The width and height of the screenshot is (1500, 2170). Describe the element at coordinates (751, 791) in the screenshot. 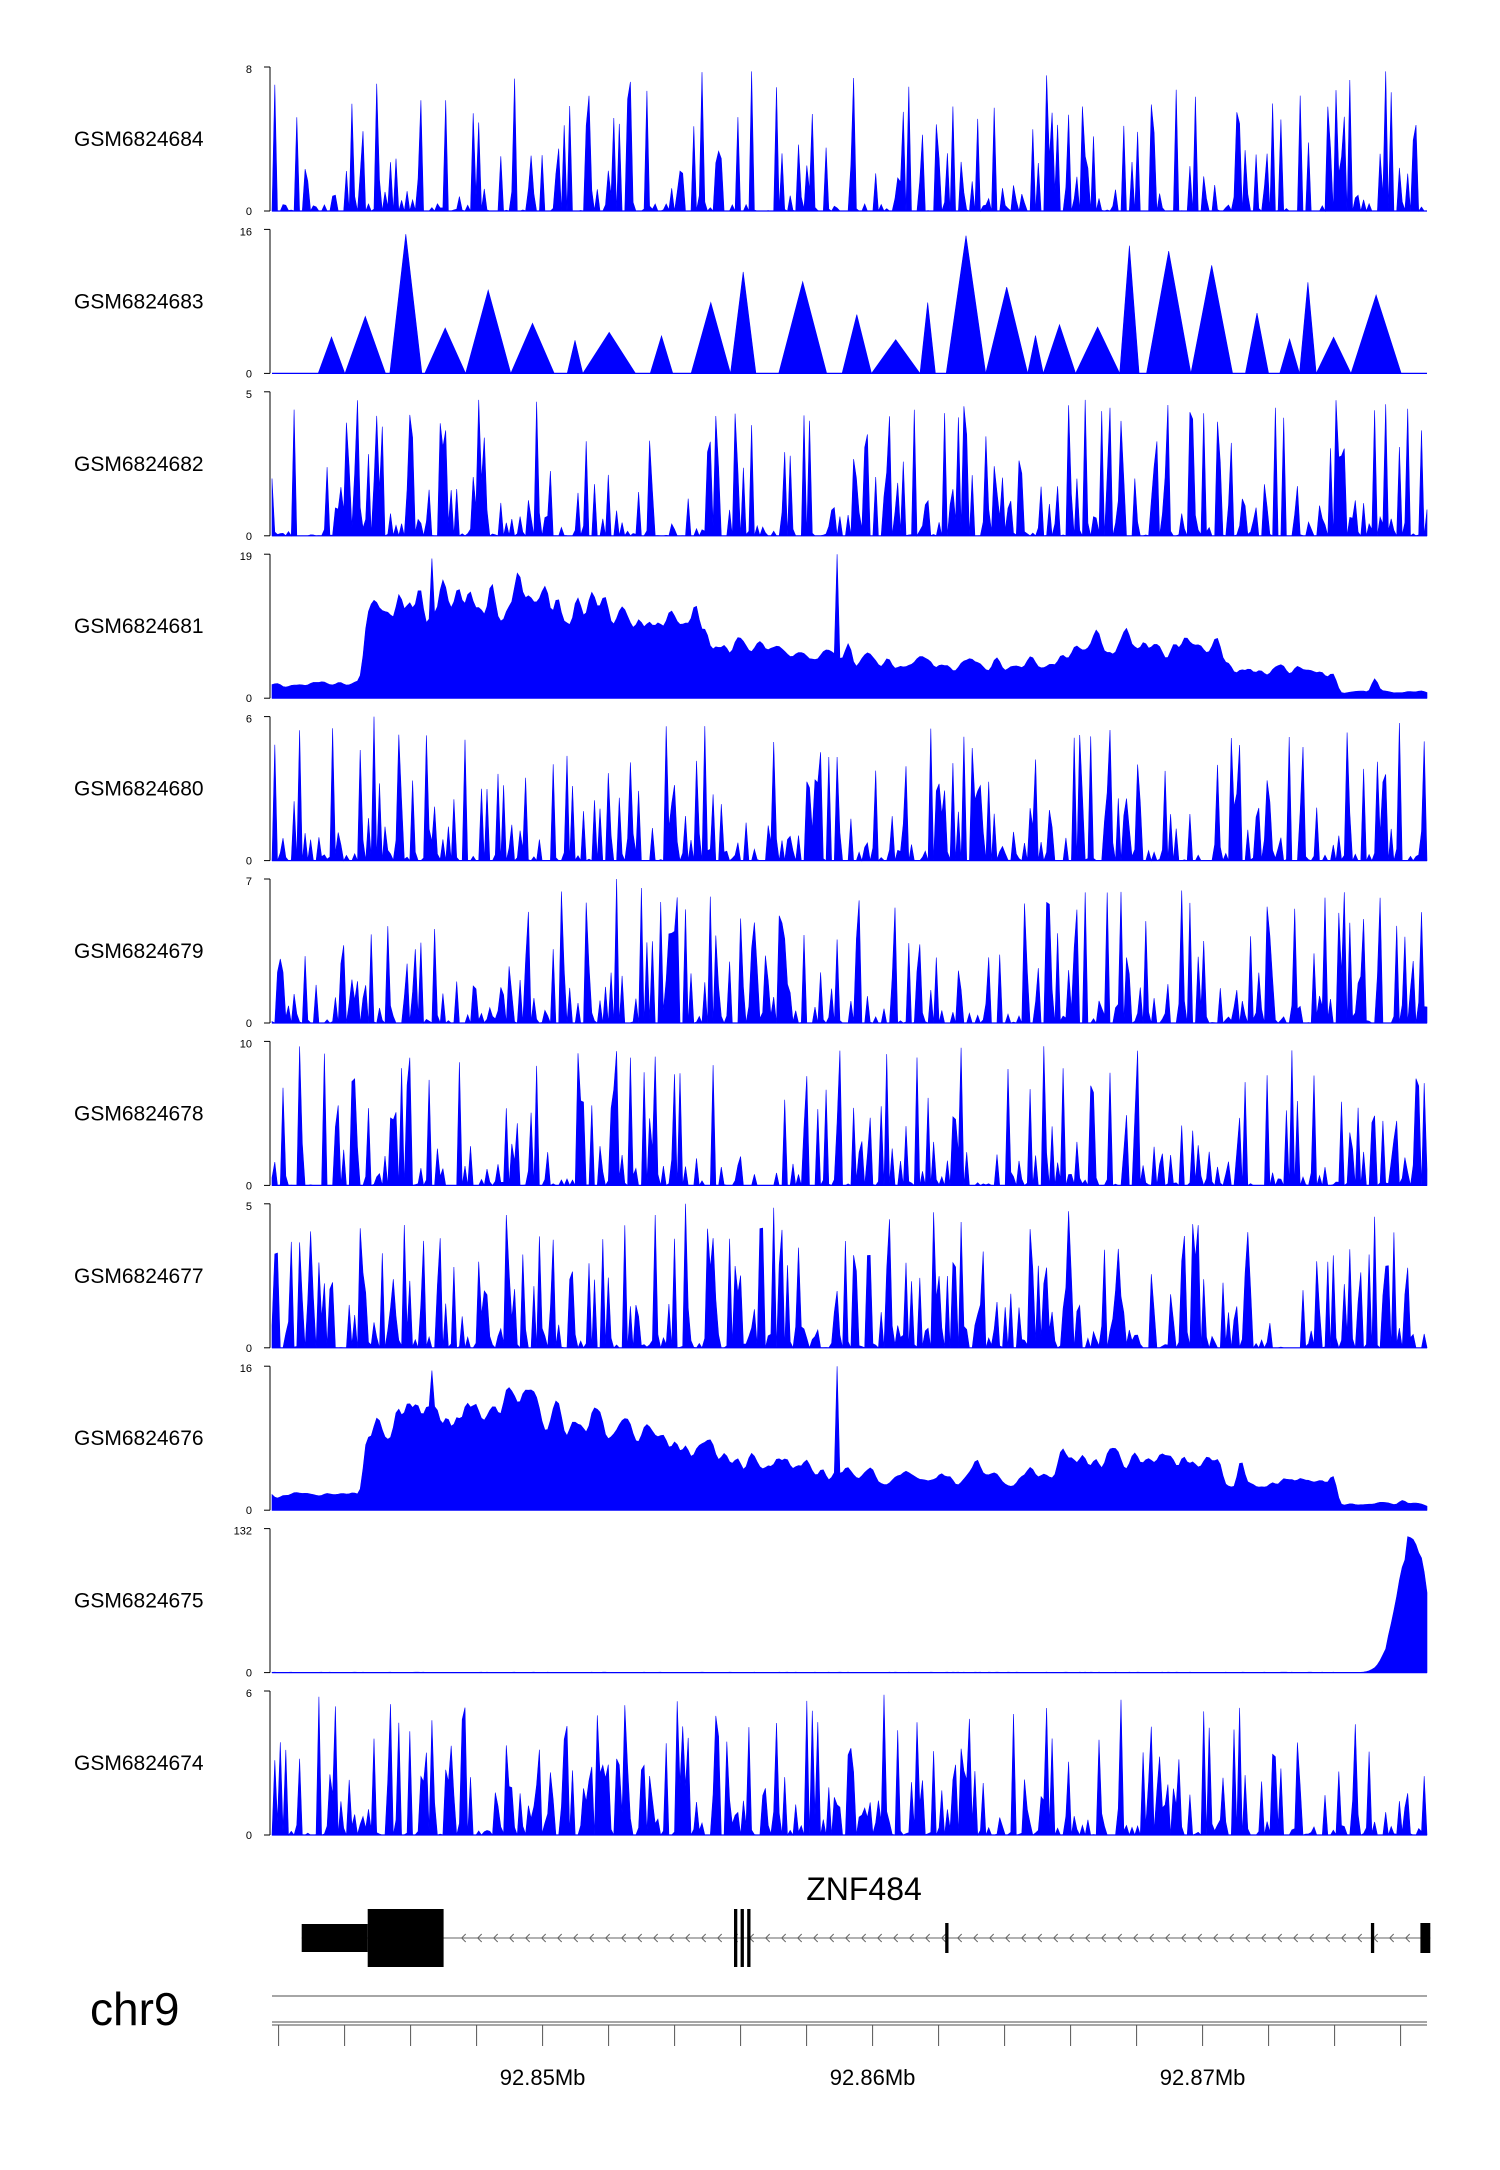

I see `signal-track: GSM6824680 6 0` at that location.